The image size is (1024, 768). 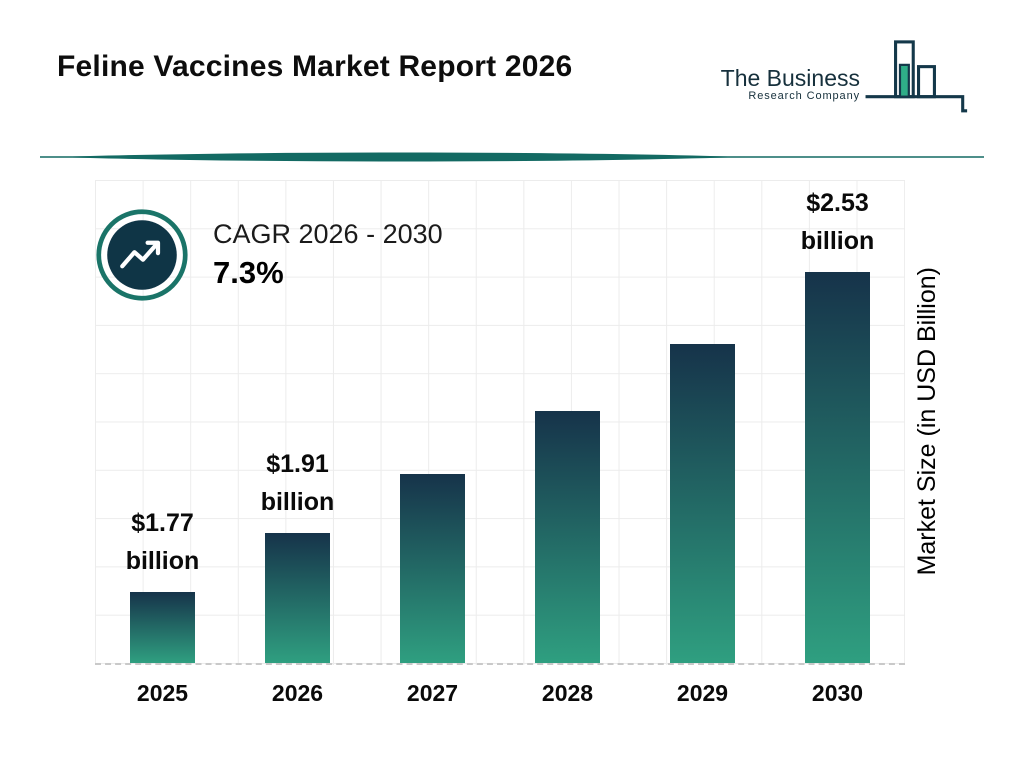 What do you see at coordinates (926, 82) in the screenshot?
I see `logo-short-bar` at bounding box center [926, 82].